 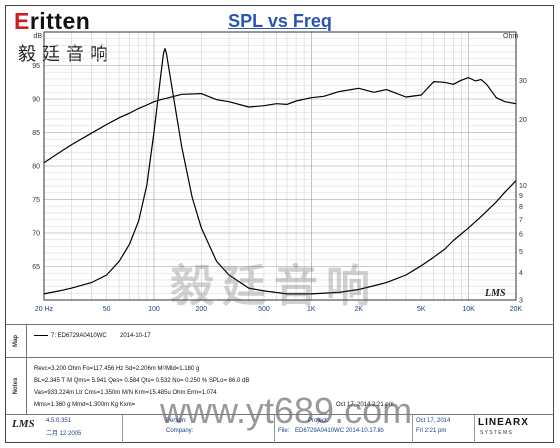 What do you see at coordinates (70, 336) in the screenshot?
I see `legend-entry: 7: ED6729A0410WC` at bounding box center [70, 336].